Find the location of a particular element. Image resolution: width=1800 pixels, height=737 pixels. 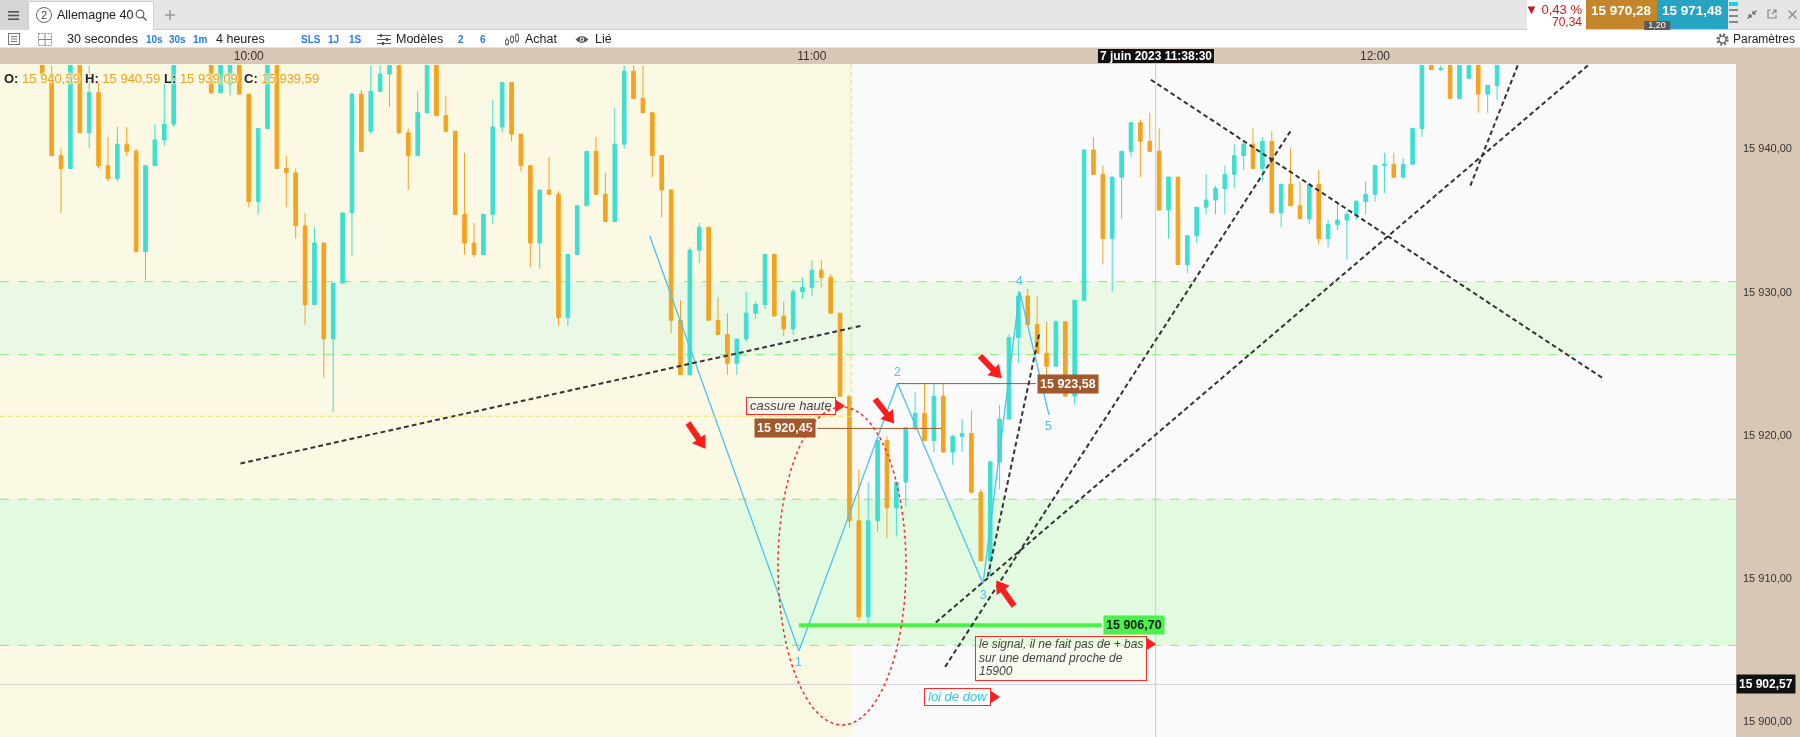

text: SLS is located at coordinates (311, 40).